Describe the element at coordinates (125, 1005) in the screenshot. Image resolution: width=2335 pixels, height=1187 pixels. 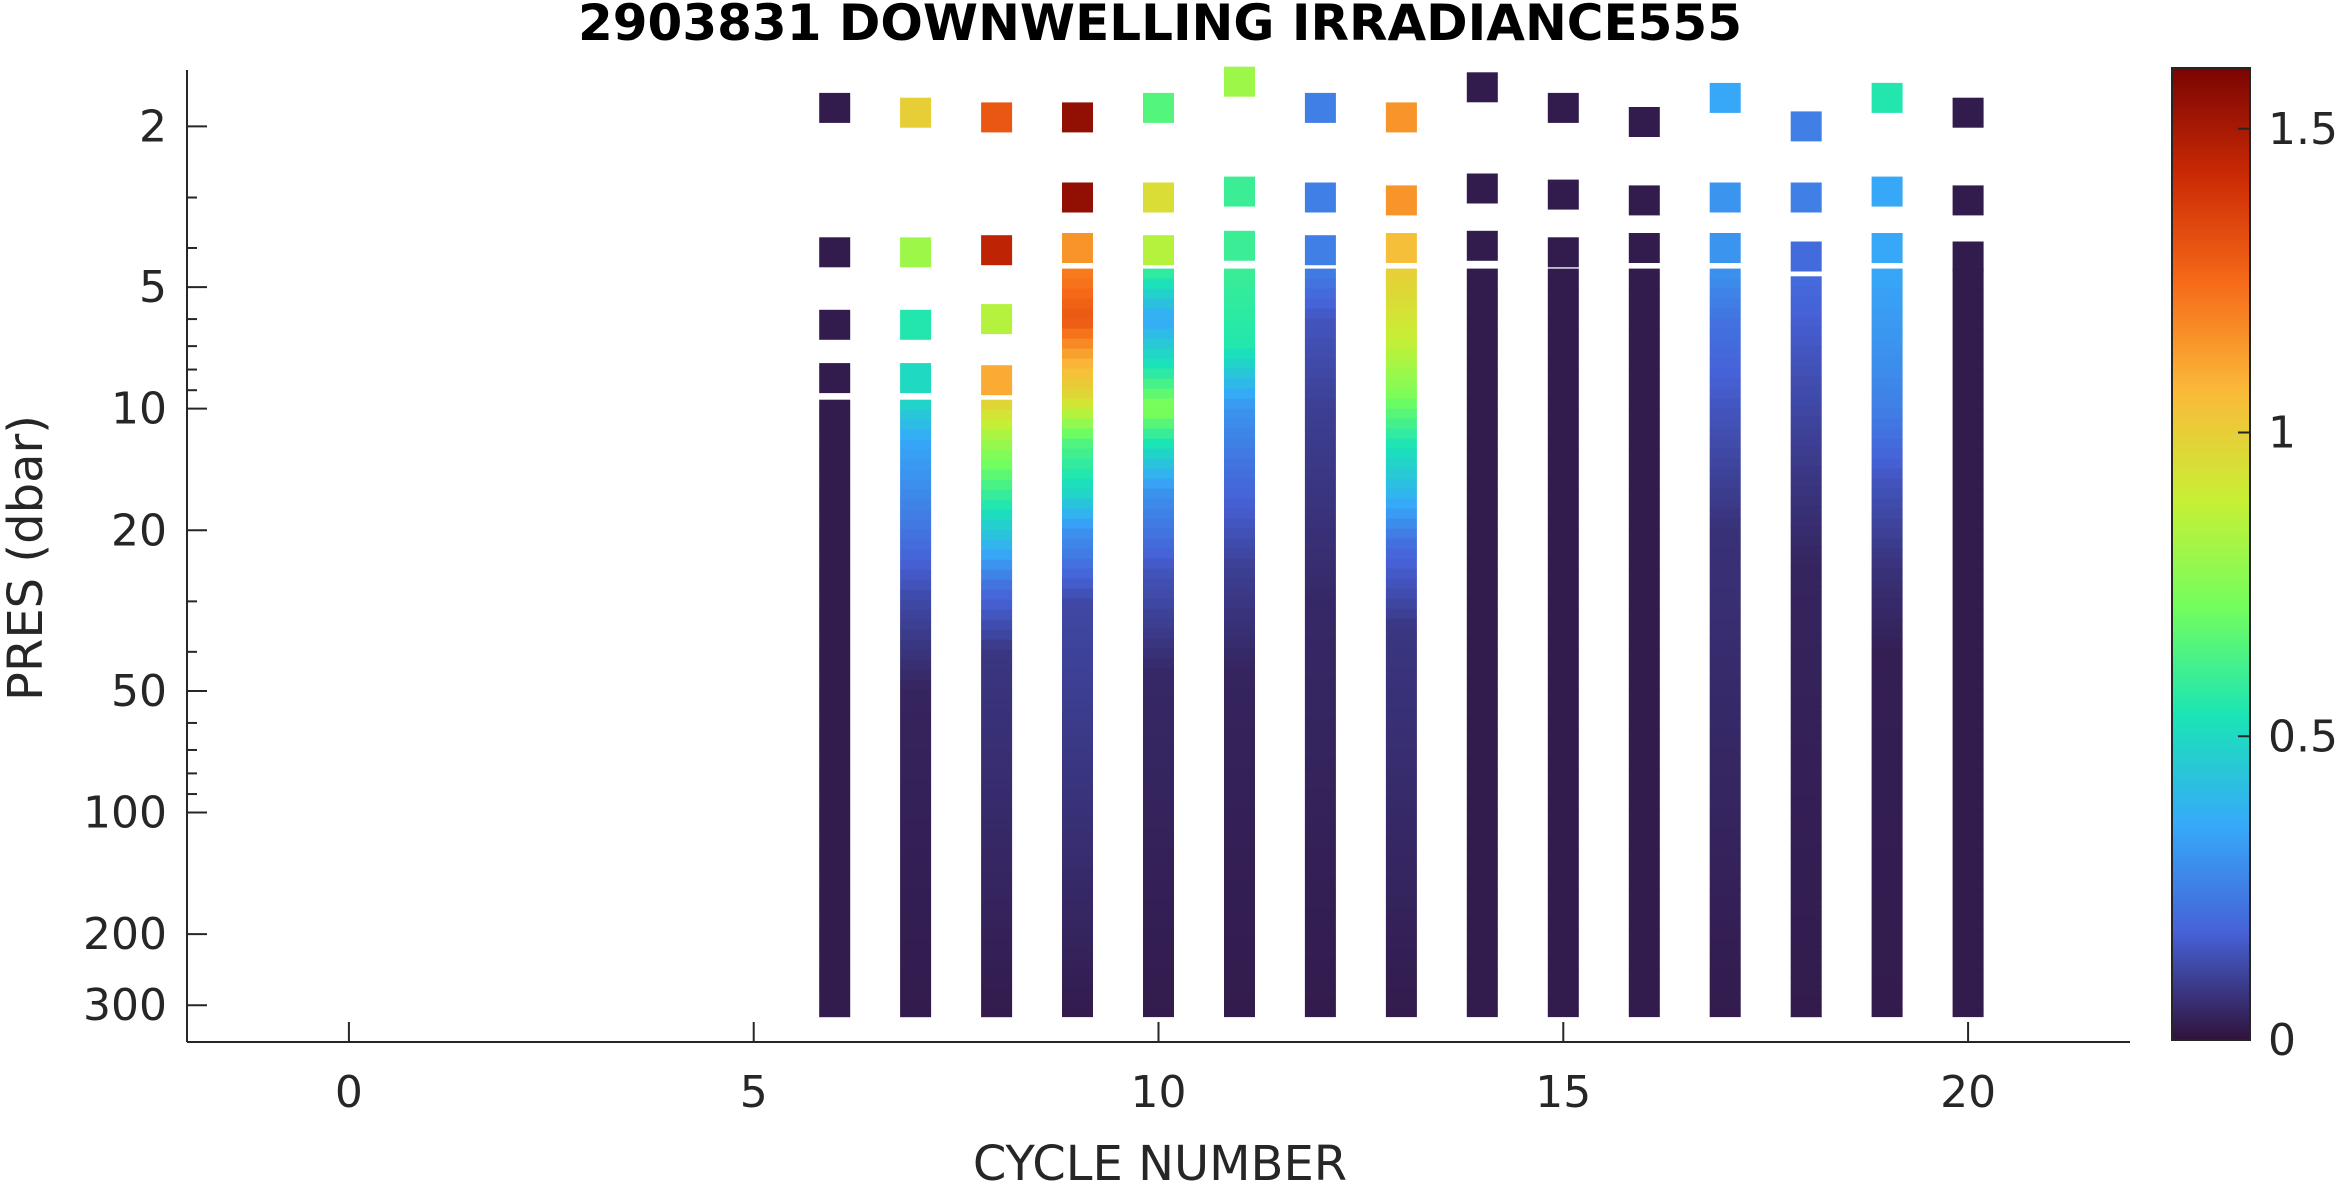
I see `y-tick-label: 300` at that location.